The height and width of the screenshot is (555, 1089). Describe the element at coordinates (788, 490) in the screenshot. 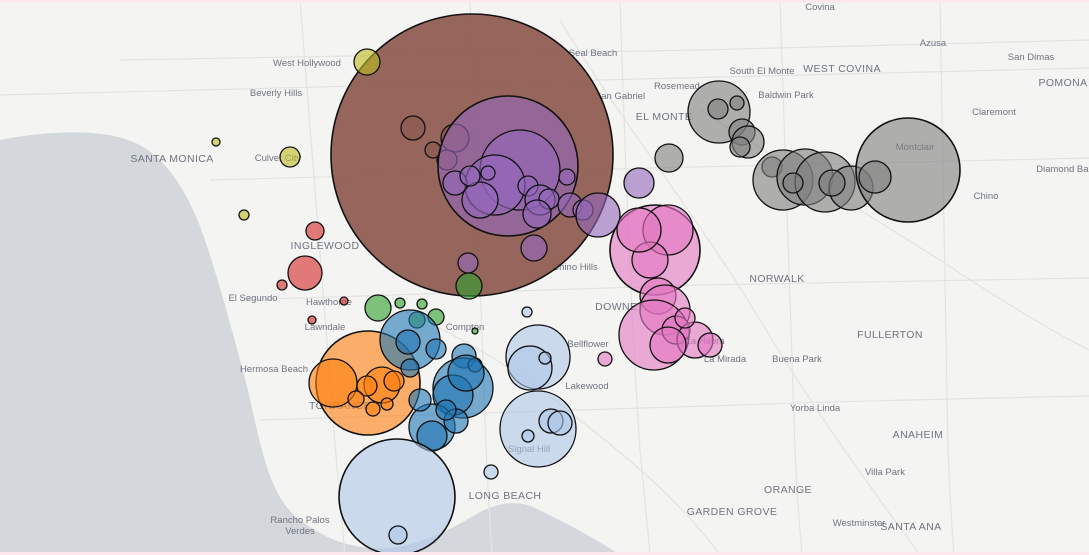

I see `place-label-orange: ORANGE` at that location.